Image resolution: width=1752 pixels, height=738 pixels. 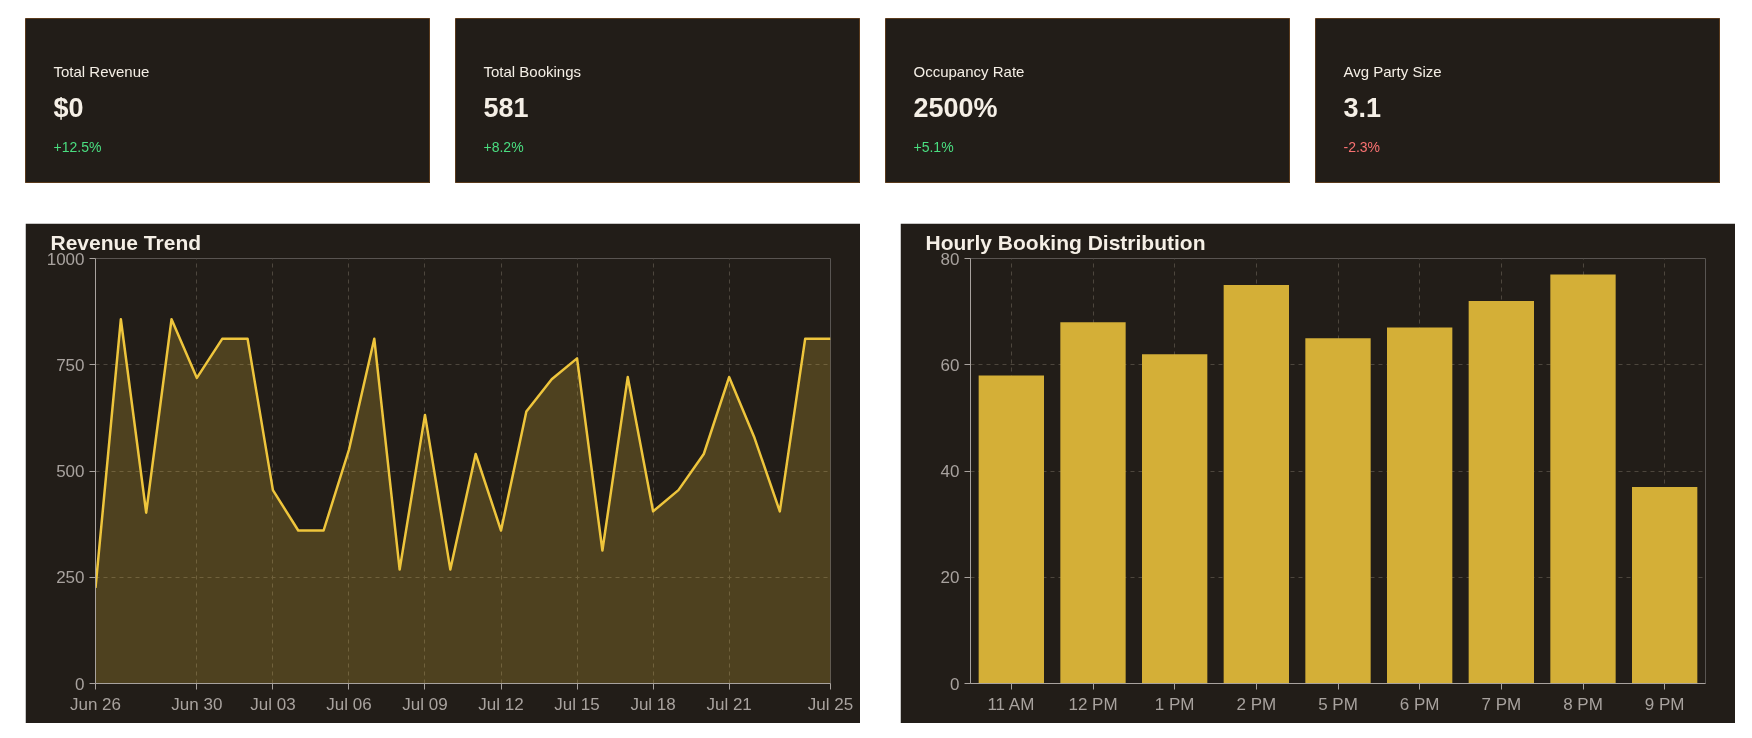 I want to click on text: Occupancy Rate, so click(x=969, y=71).